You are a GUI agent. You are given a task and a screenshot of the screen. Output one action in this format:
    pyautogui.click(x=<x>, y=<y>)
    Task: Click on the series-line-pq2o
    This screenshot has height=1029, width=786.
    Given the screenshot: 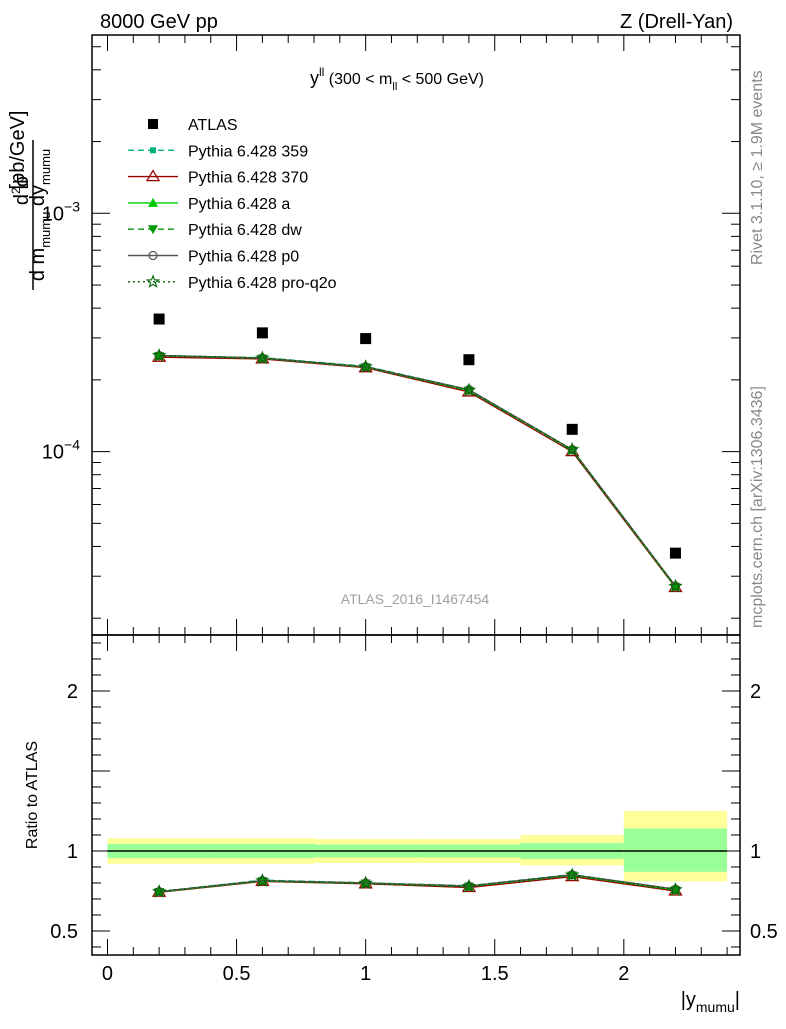 What is the action you would take?
    pyautogui.click(x=418, y=470)
    